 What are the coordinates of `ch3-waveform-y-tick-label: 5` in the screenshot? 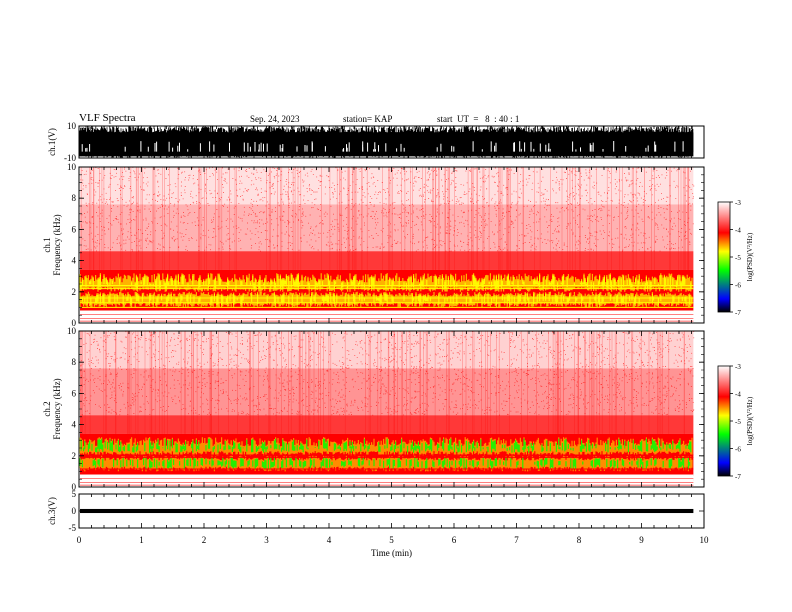 It's located at (74, 494).